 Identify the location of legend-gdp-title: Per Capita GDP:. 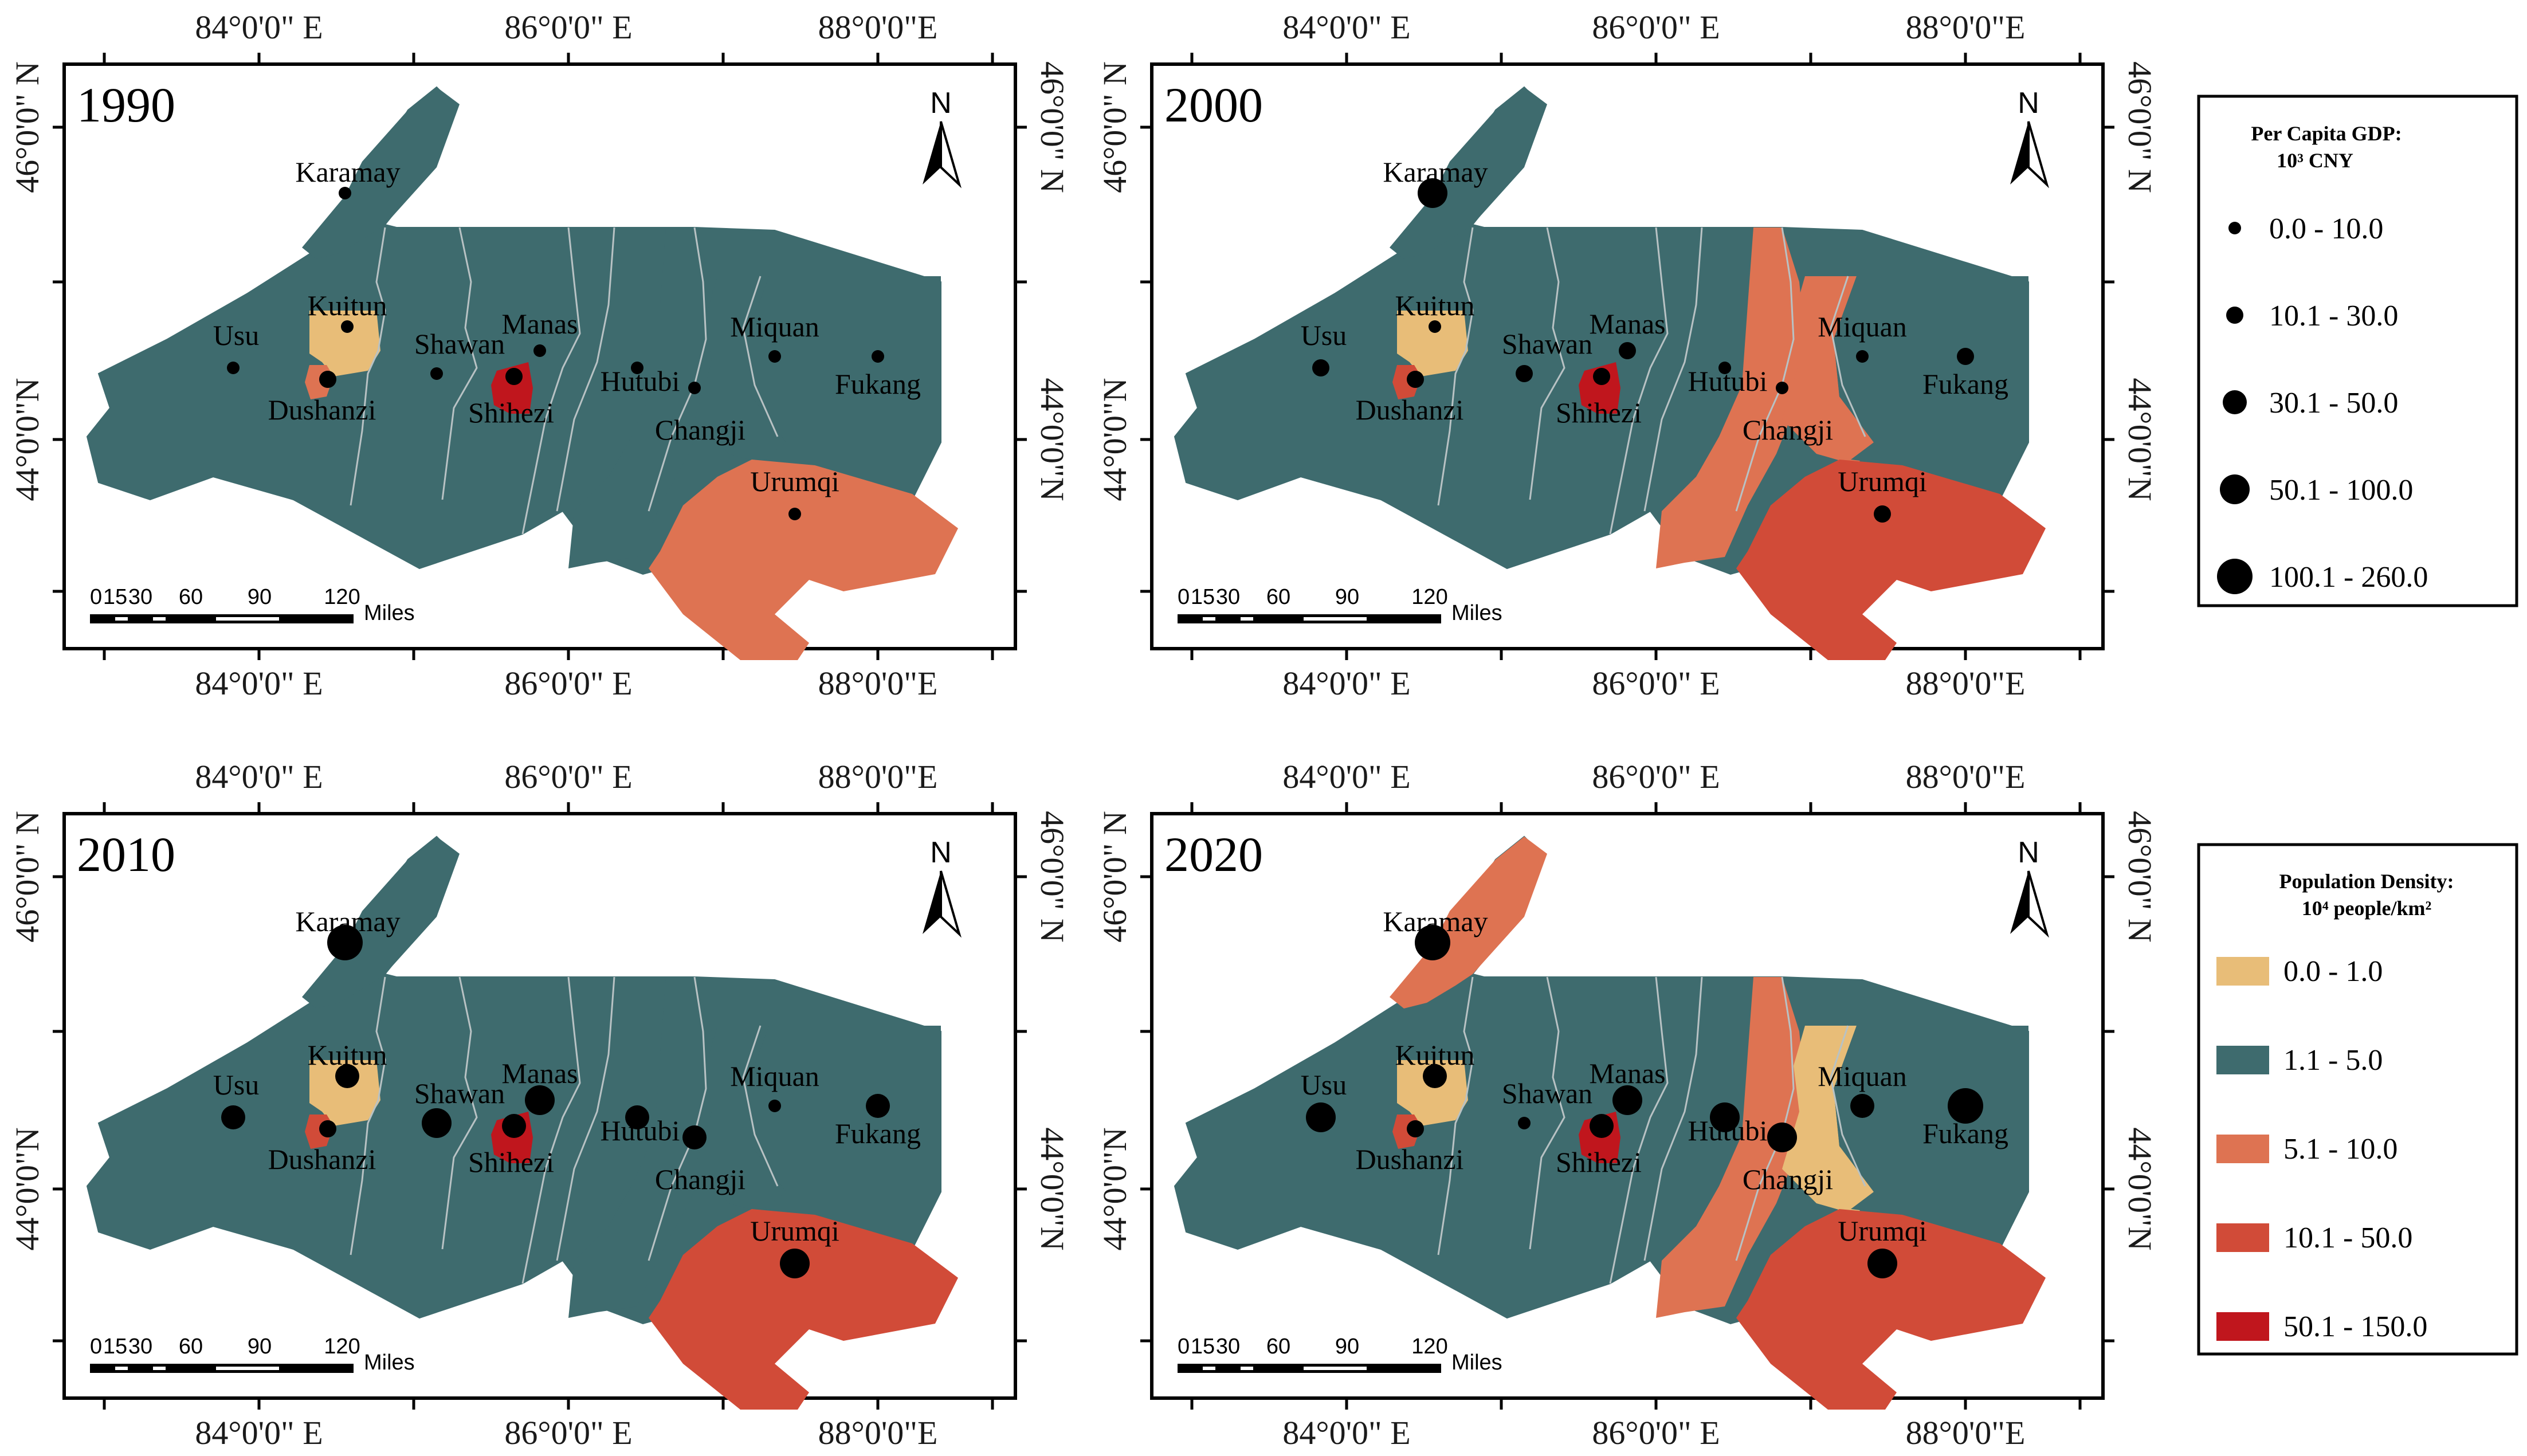
(2326, 133).